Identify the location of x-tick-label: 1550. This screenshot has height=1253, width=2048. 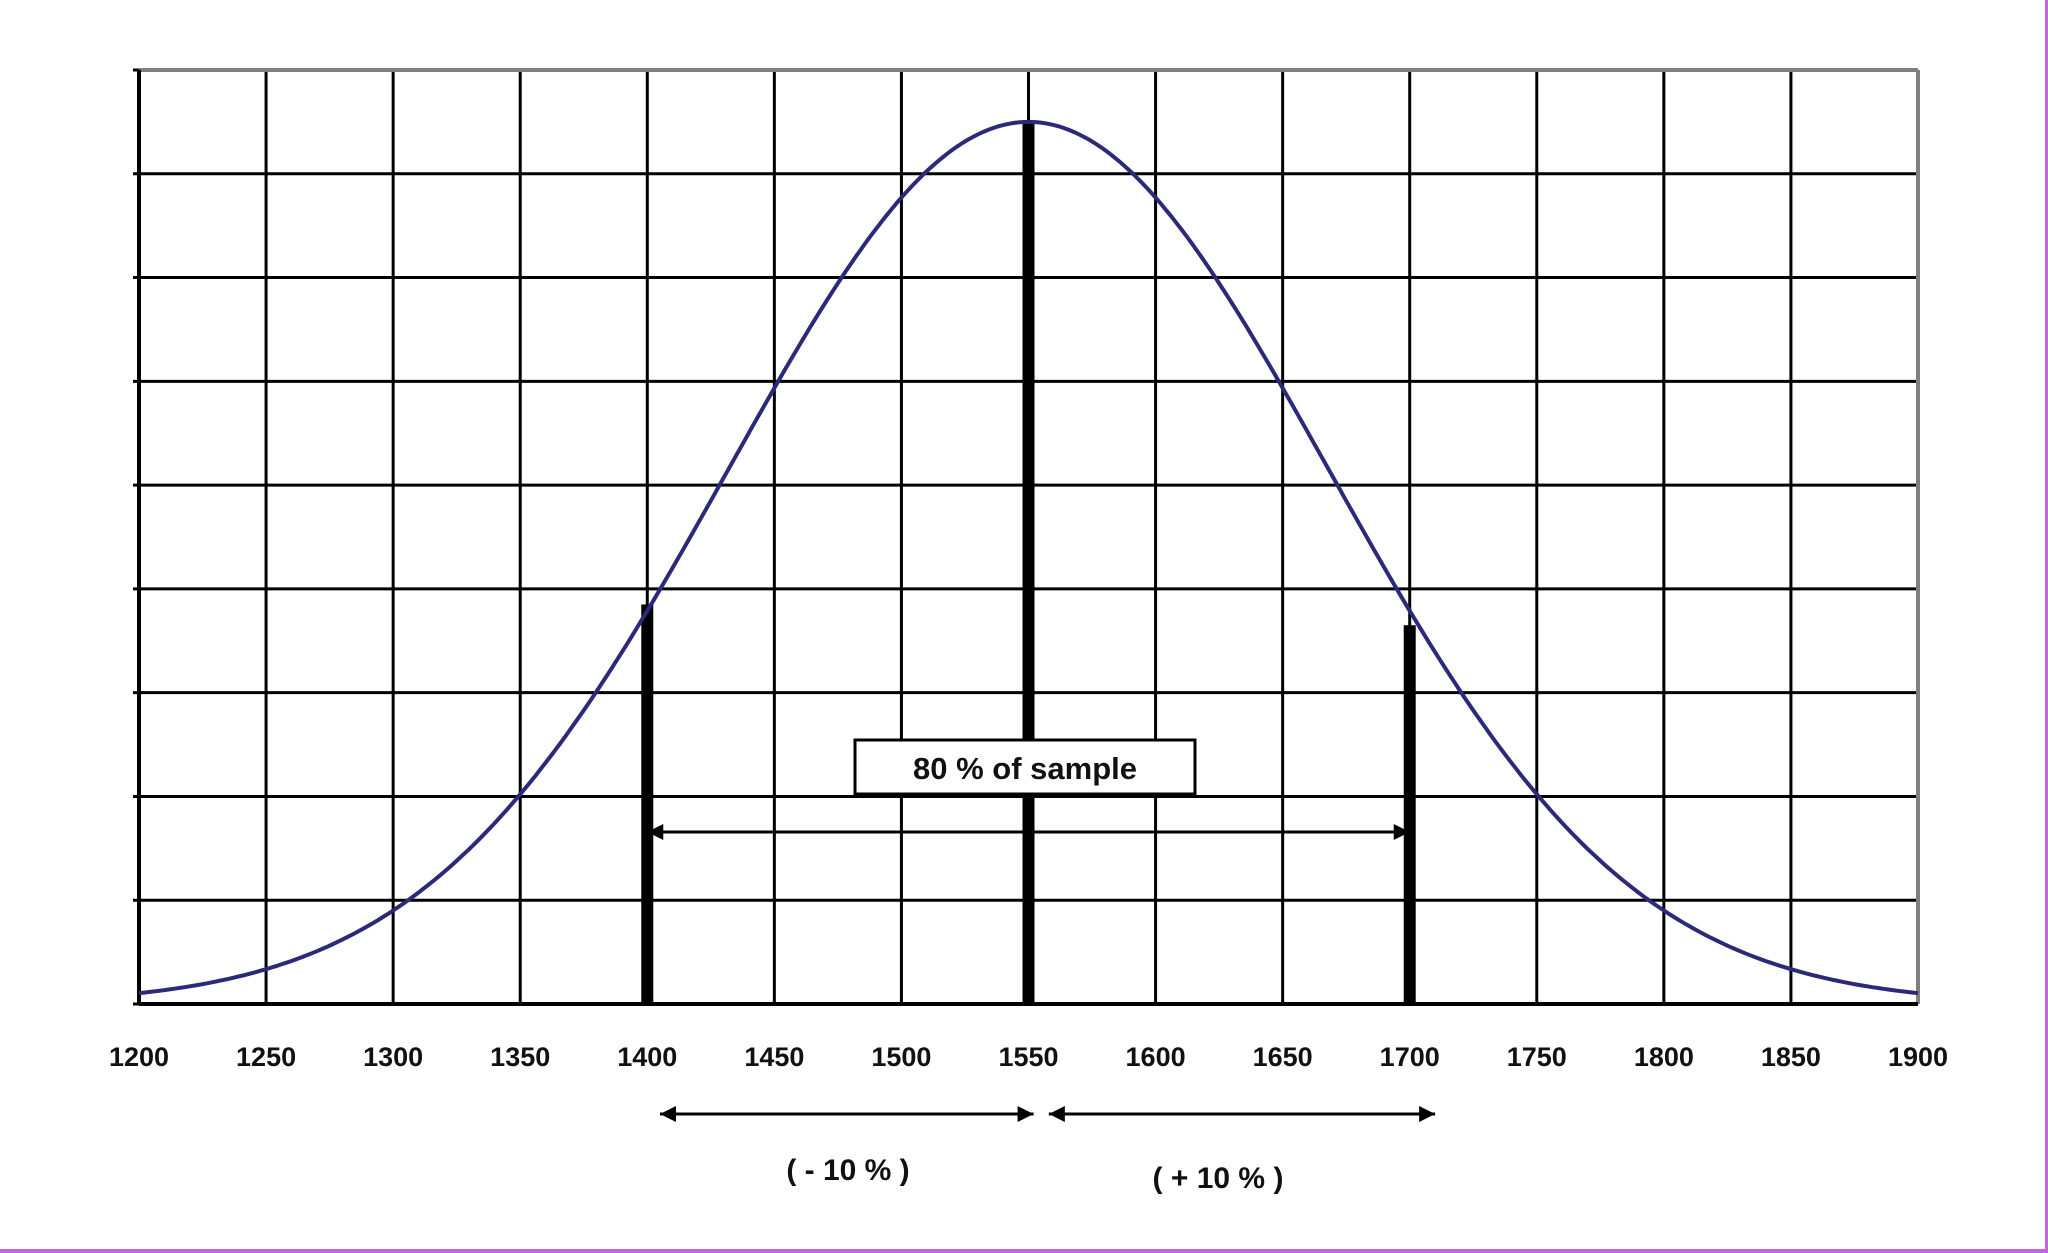
(1028, 1057).